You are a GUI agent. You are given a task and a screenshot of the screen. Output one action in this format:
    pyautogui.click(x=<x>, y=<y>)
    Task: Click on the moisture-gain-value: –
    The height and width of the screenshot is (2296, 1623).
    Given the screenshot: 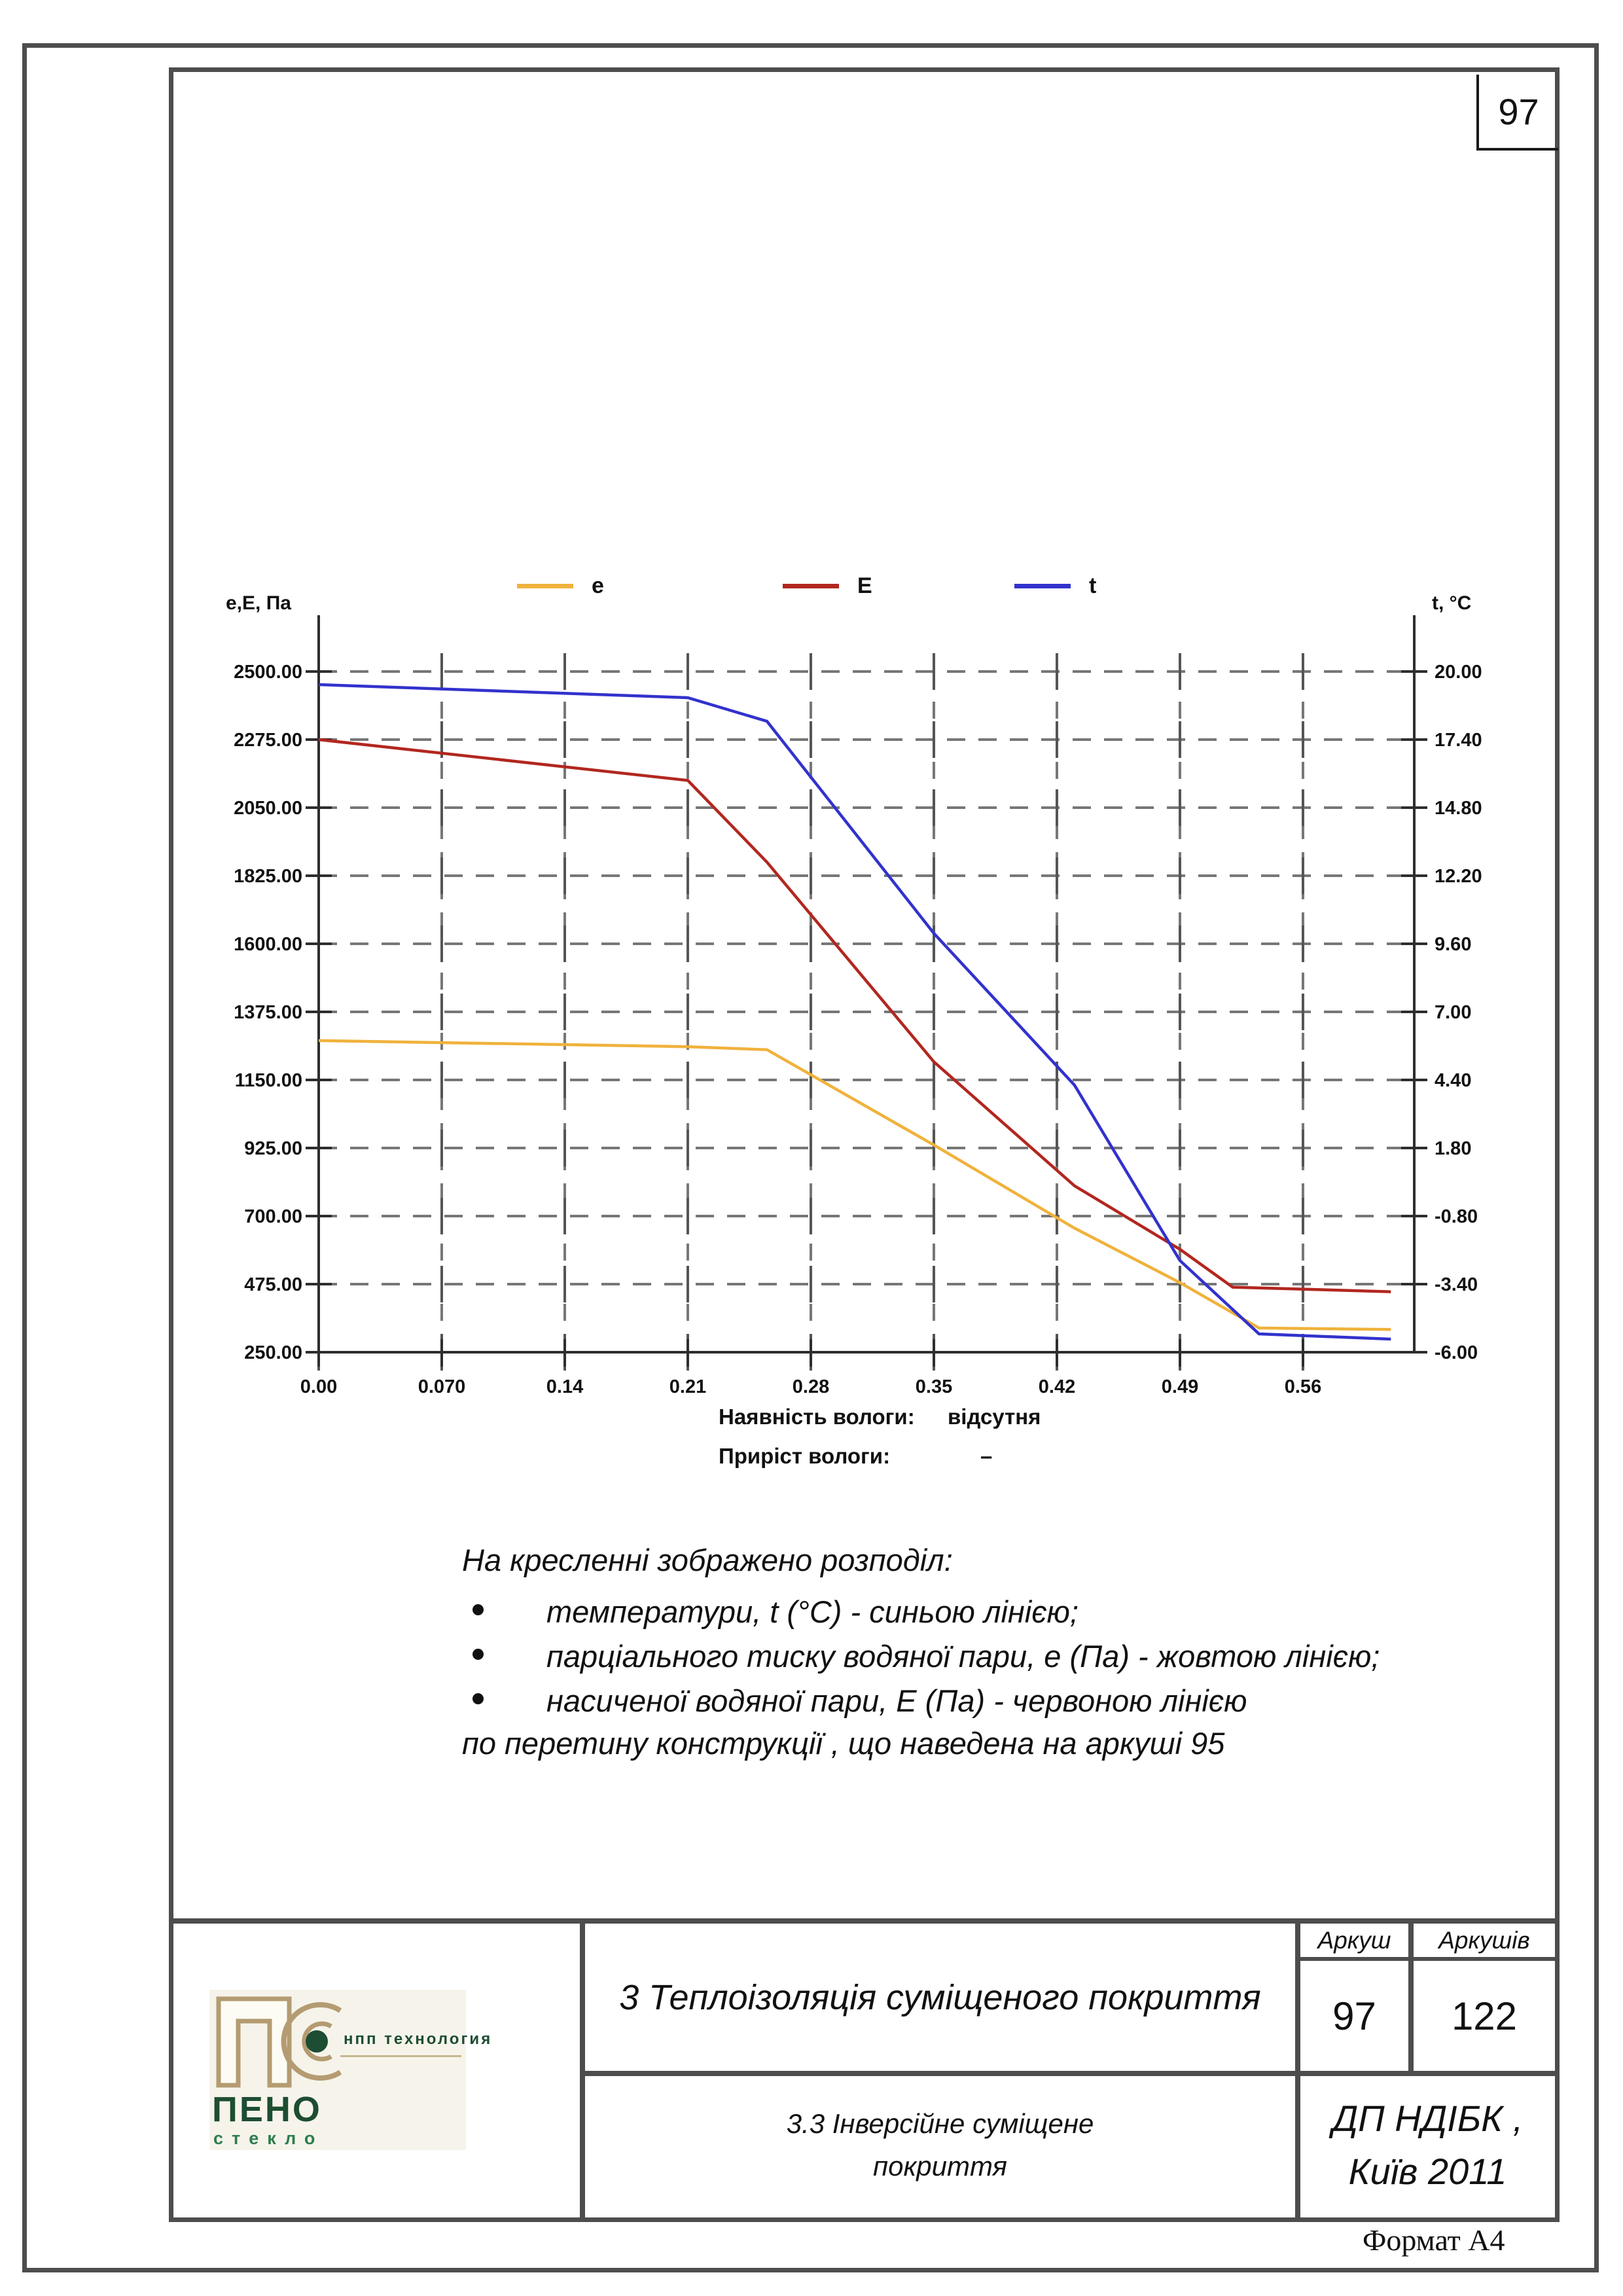 What is the action you would take?
    pyautogui.click(x=986, y=1456)
    